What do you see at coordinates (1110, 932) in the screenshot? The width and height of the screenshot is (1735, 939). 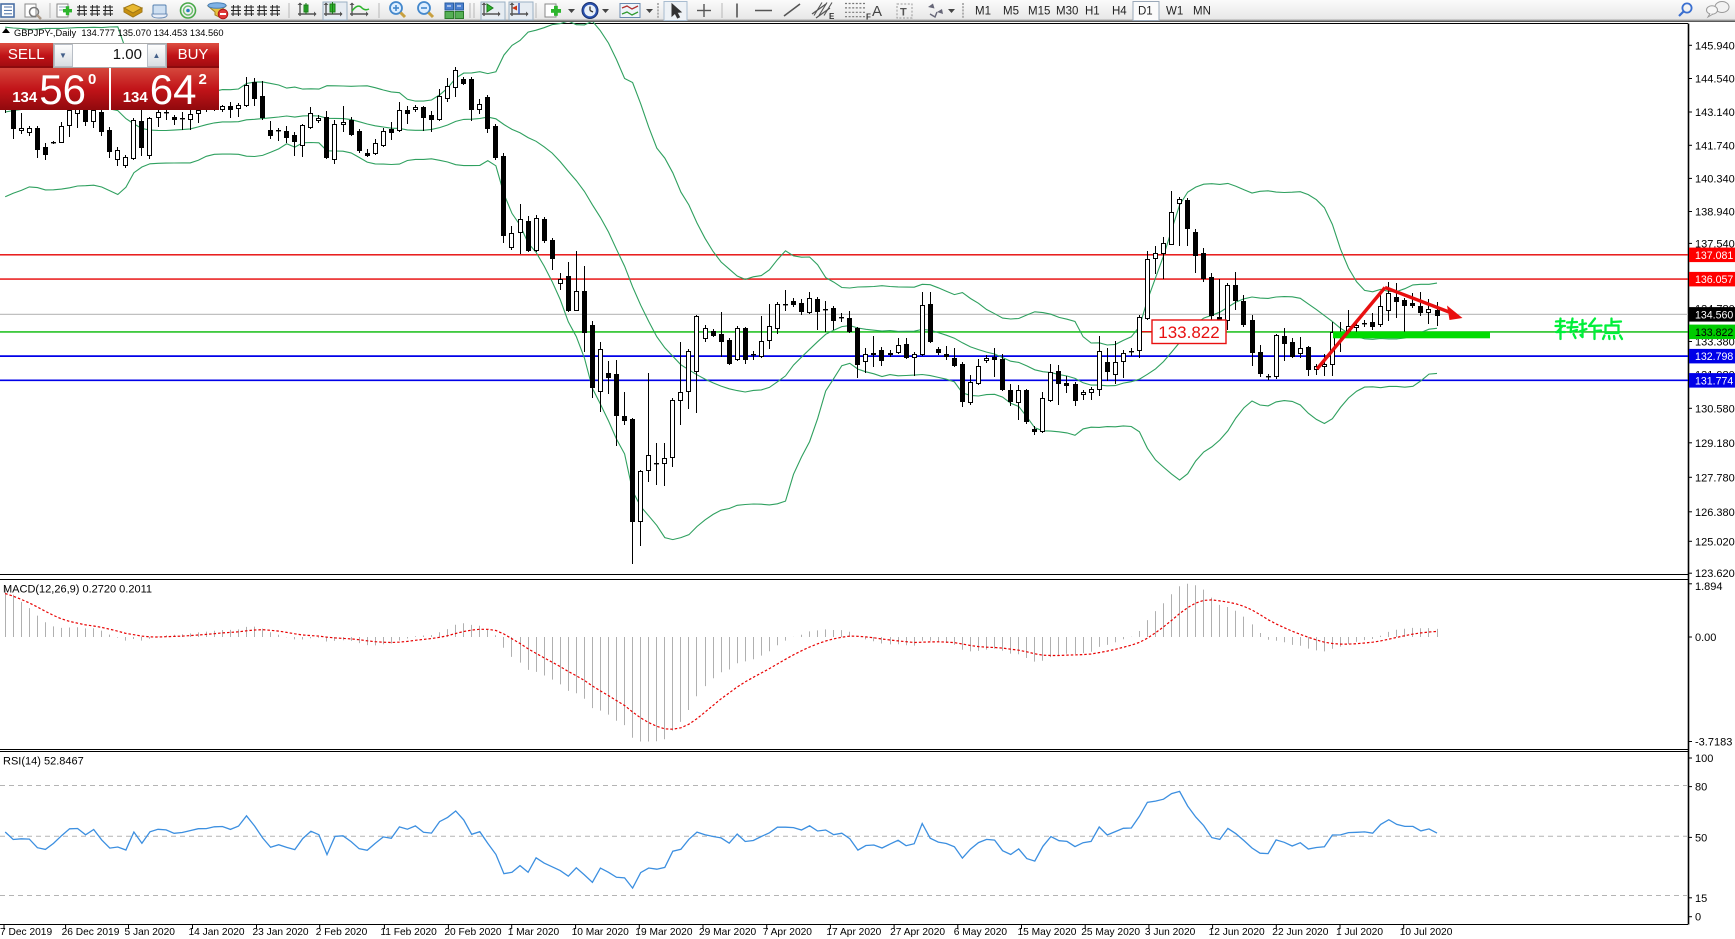 I see `svg-text: 25 May 2020` at bounding box center [1110, 932].